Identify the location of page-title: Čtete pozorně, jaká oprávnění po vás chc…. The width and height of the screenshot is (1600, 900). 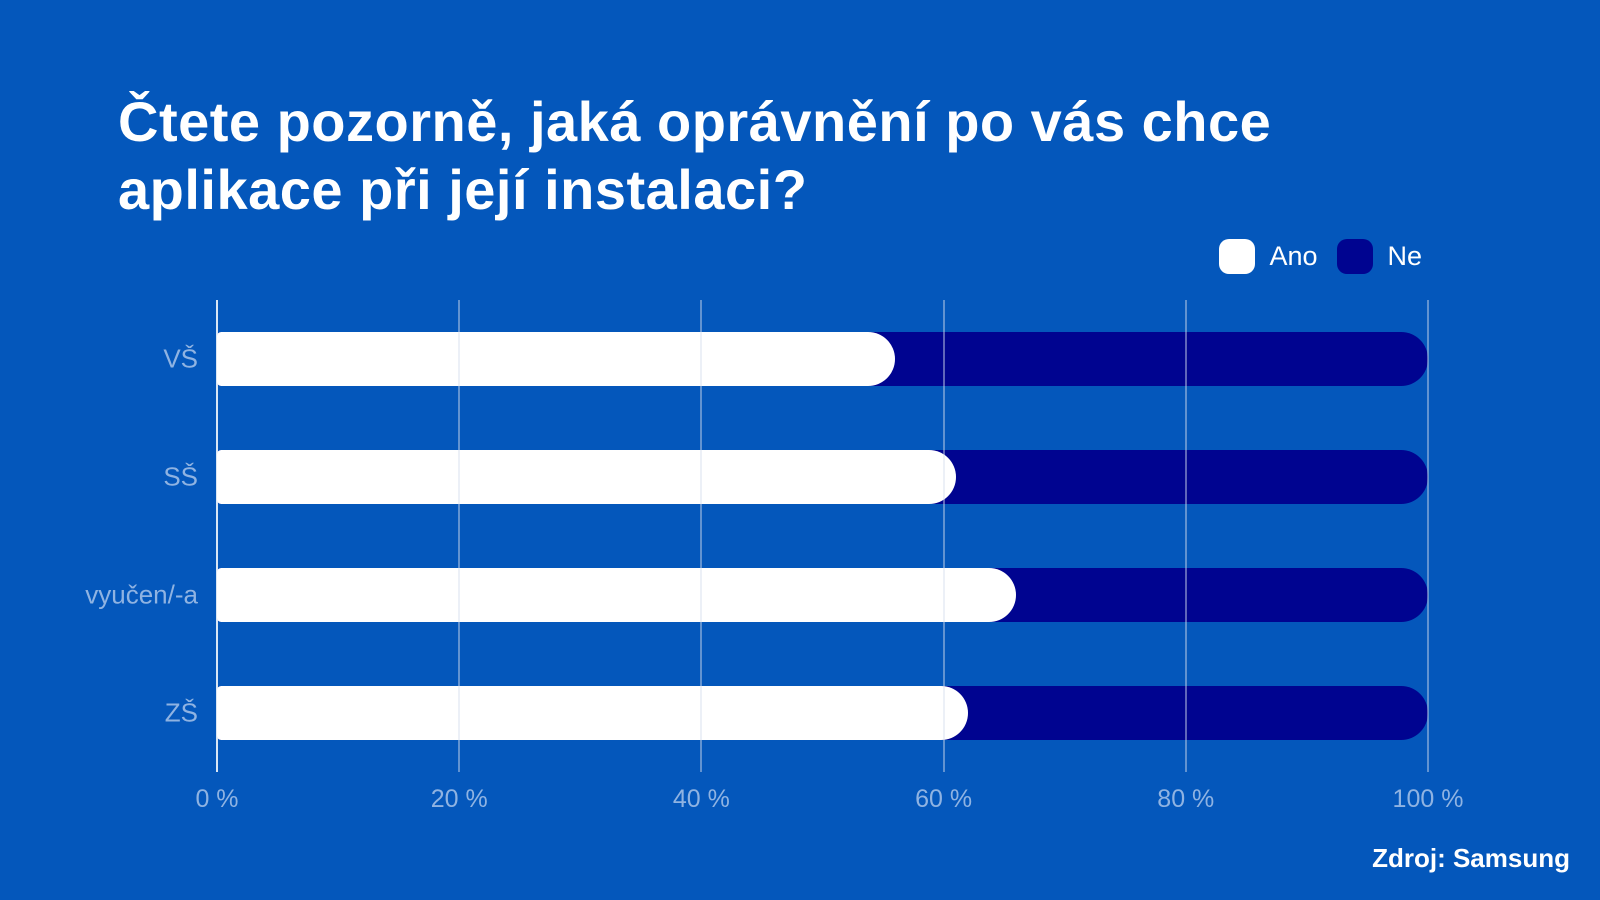
(694, 156).